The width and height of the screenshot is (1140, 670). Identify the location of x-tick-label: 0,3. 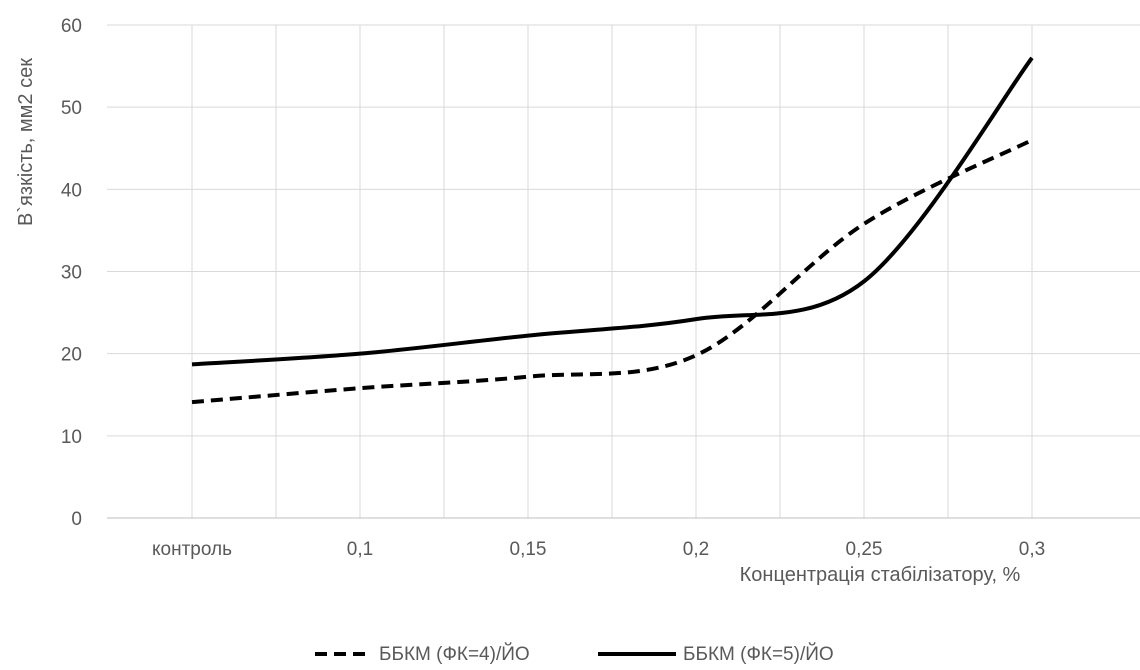
(1032, 549).